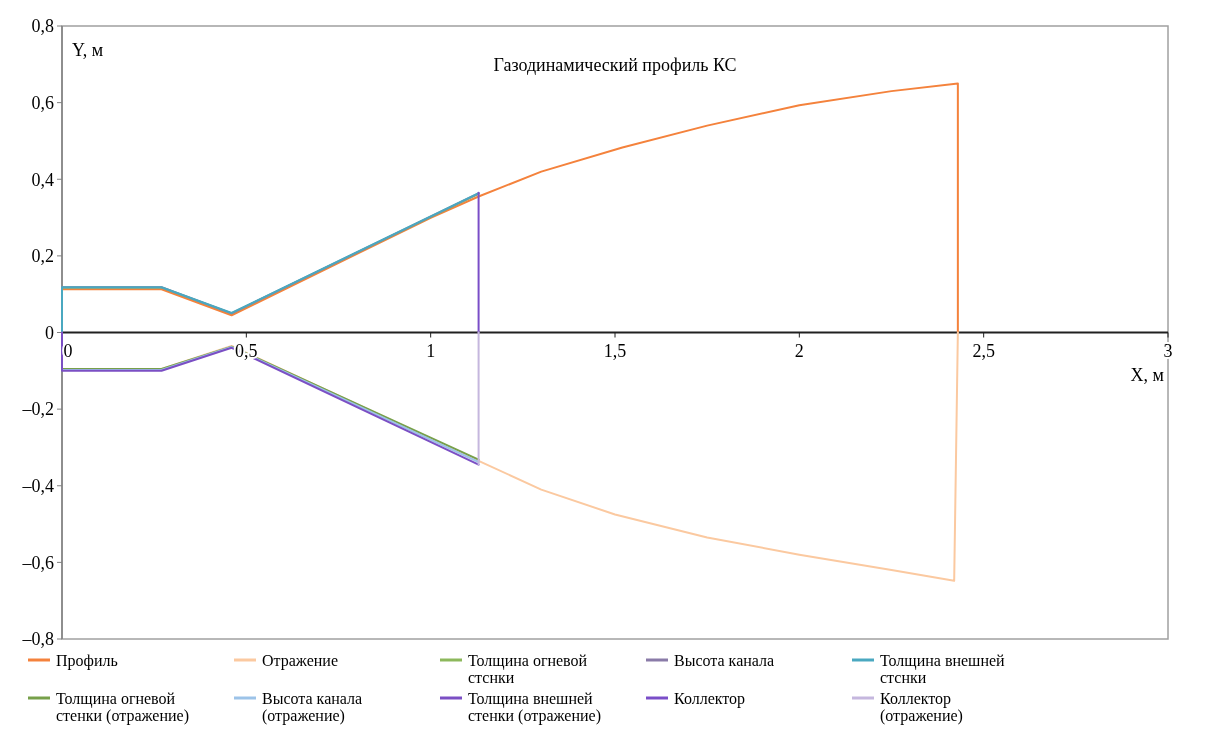  I want to click on y-tick-label: 0,2, so click(42, 256).